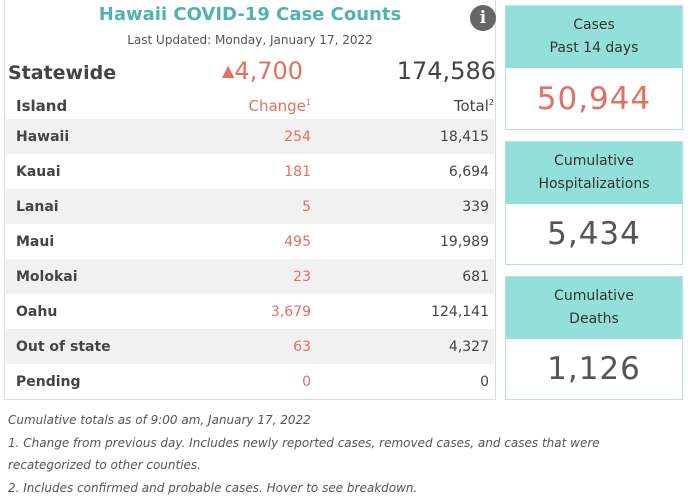 The height and width of the screenshot is (499, 690). What do you see at coordinates (297, 172) in the screenshot?
I see `island-change: 181` at bounding box center [297, 172].